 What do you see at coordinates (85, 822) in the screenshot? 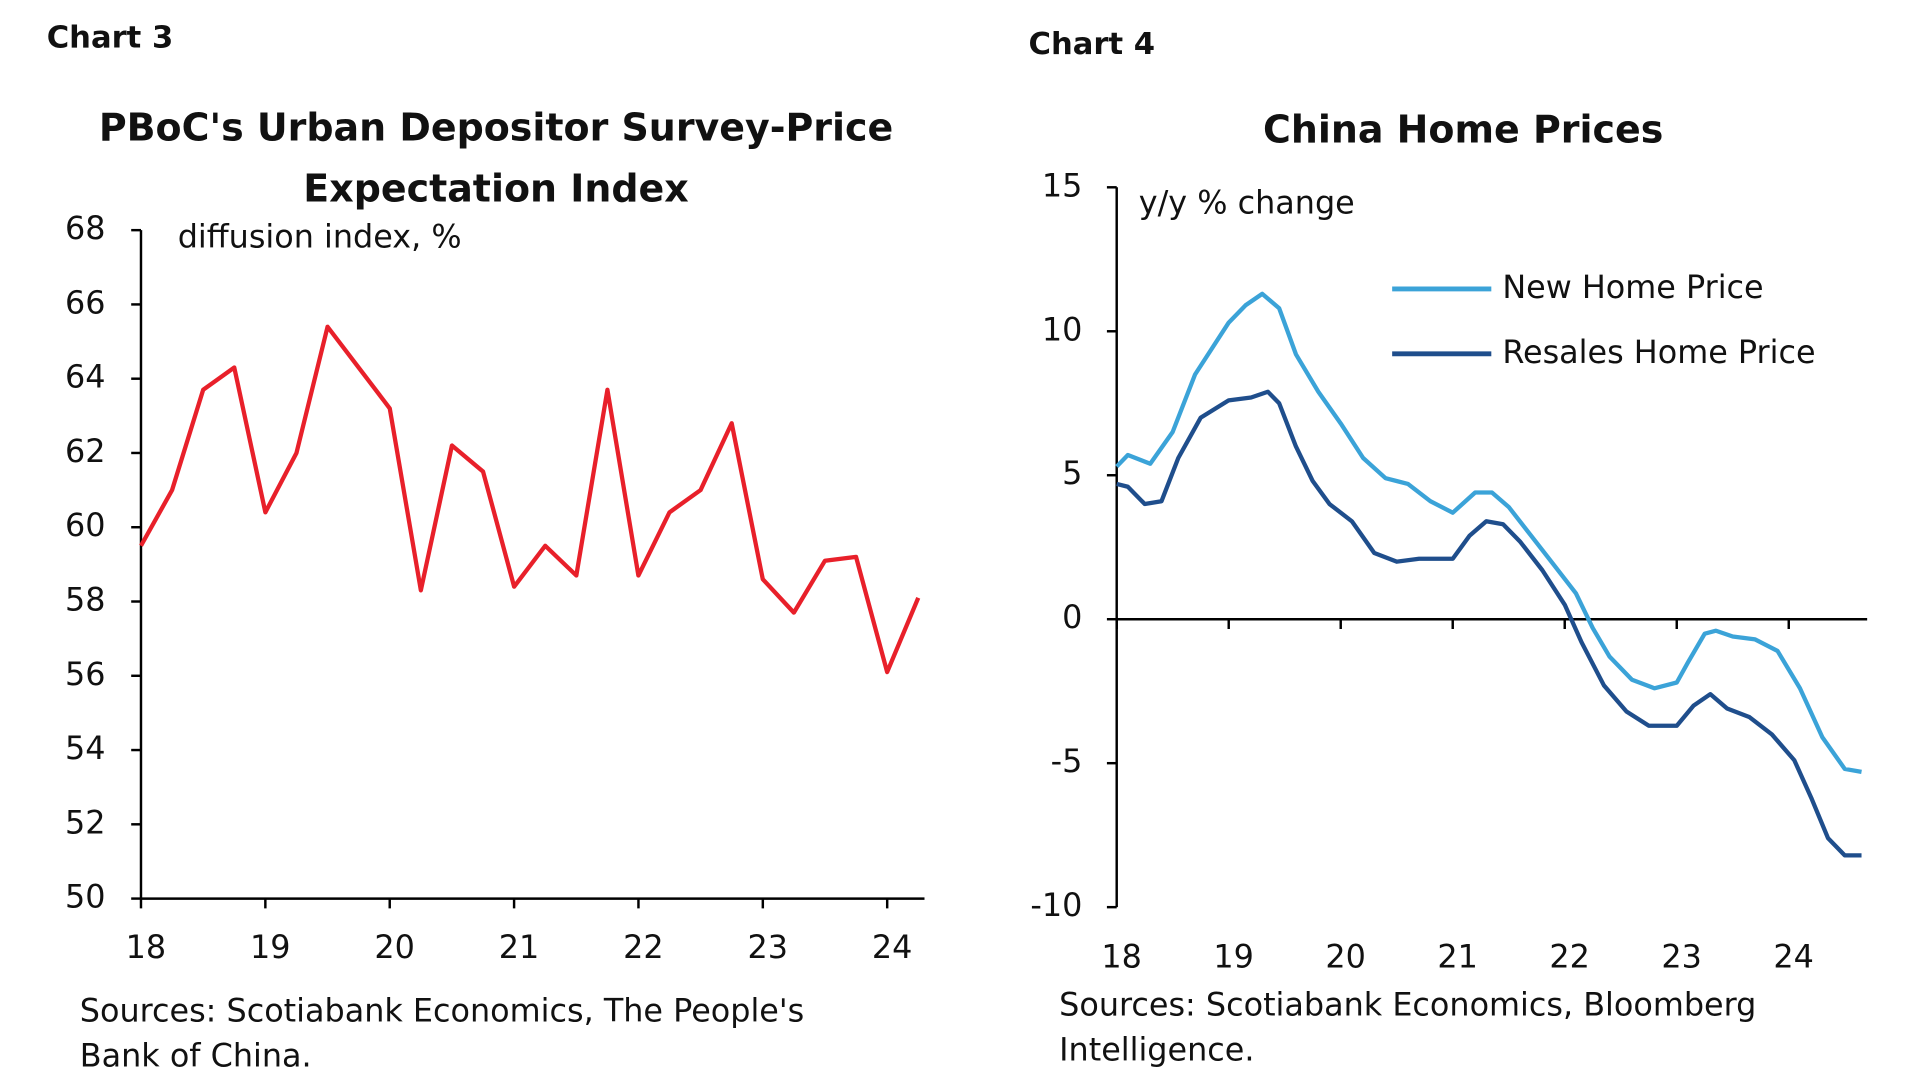
I see `y-tick-label: 52` at bounding box center [85, 822].